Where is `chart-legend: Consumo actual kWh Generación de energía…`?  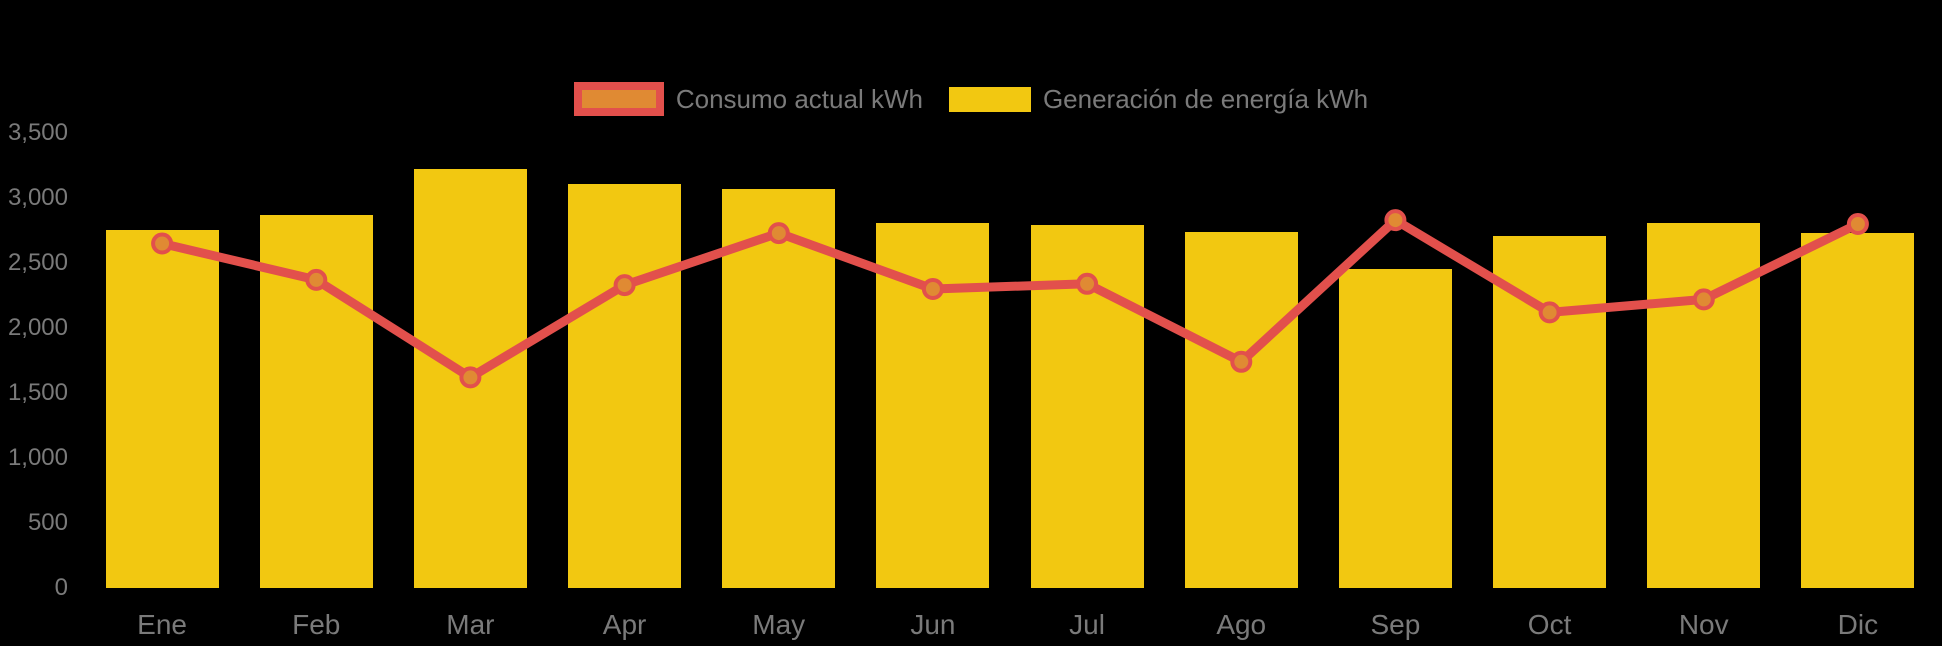
chart-legend: Consumo actual kWh Generación de energía… is located at coordinates (971, 99).